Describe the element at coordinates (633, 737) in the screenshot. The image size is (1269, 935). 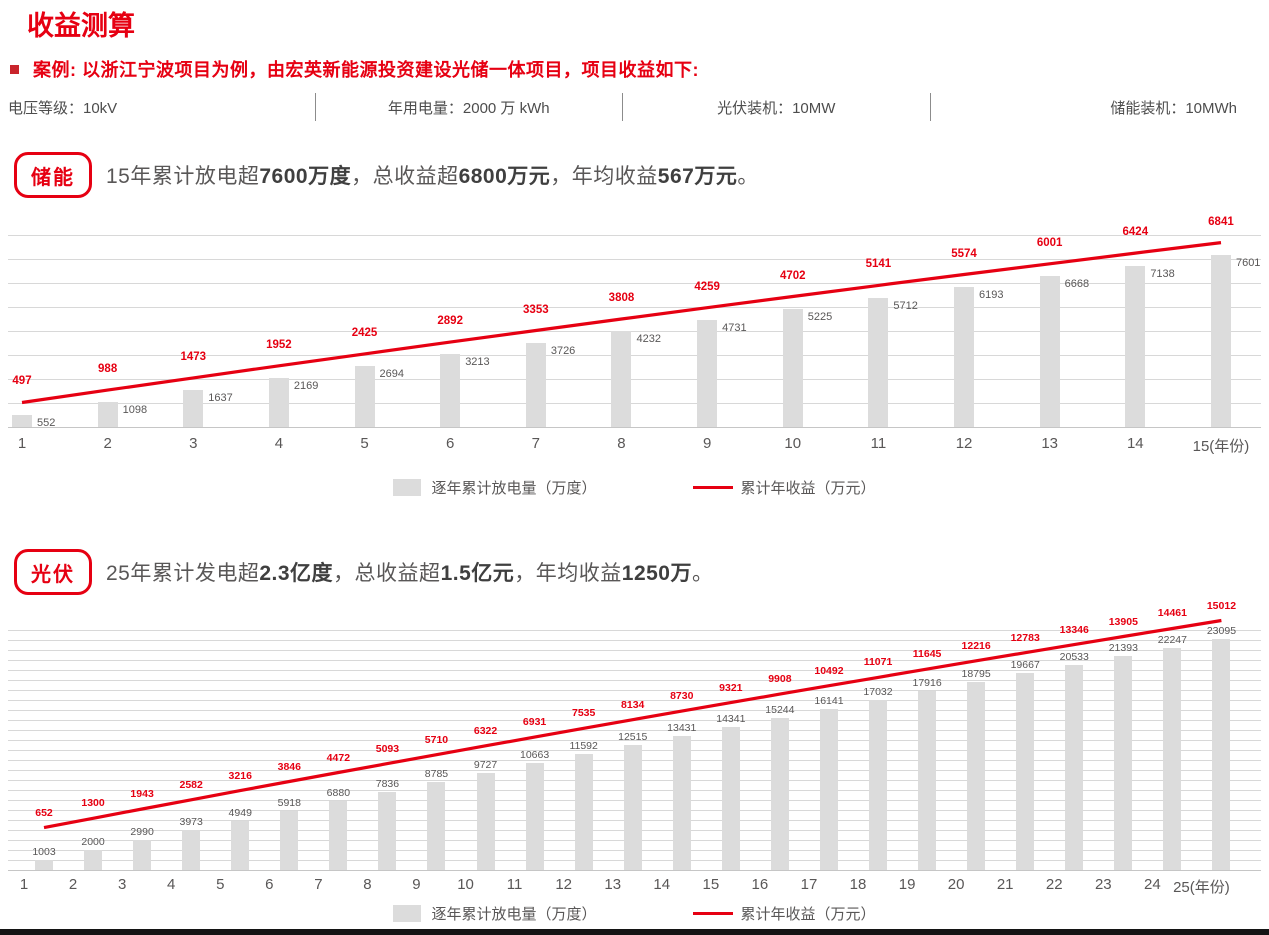
I see `bar-value-label: 12515` at that location.